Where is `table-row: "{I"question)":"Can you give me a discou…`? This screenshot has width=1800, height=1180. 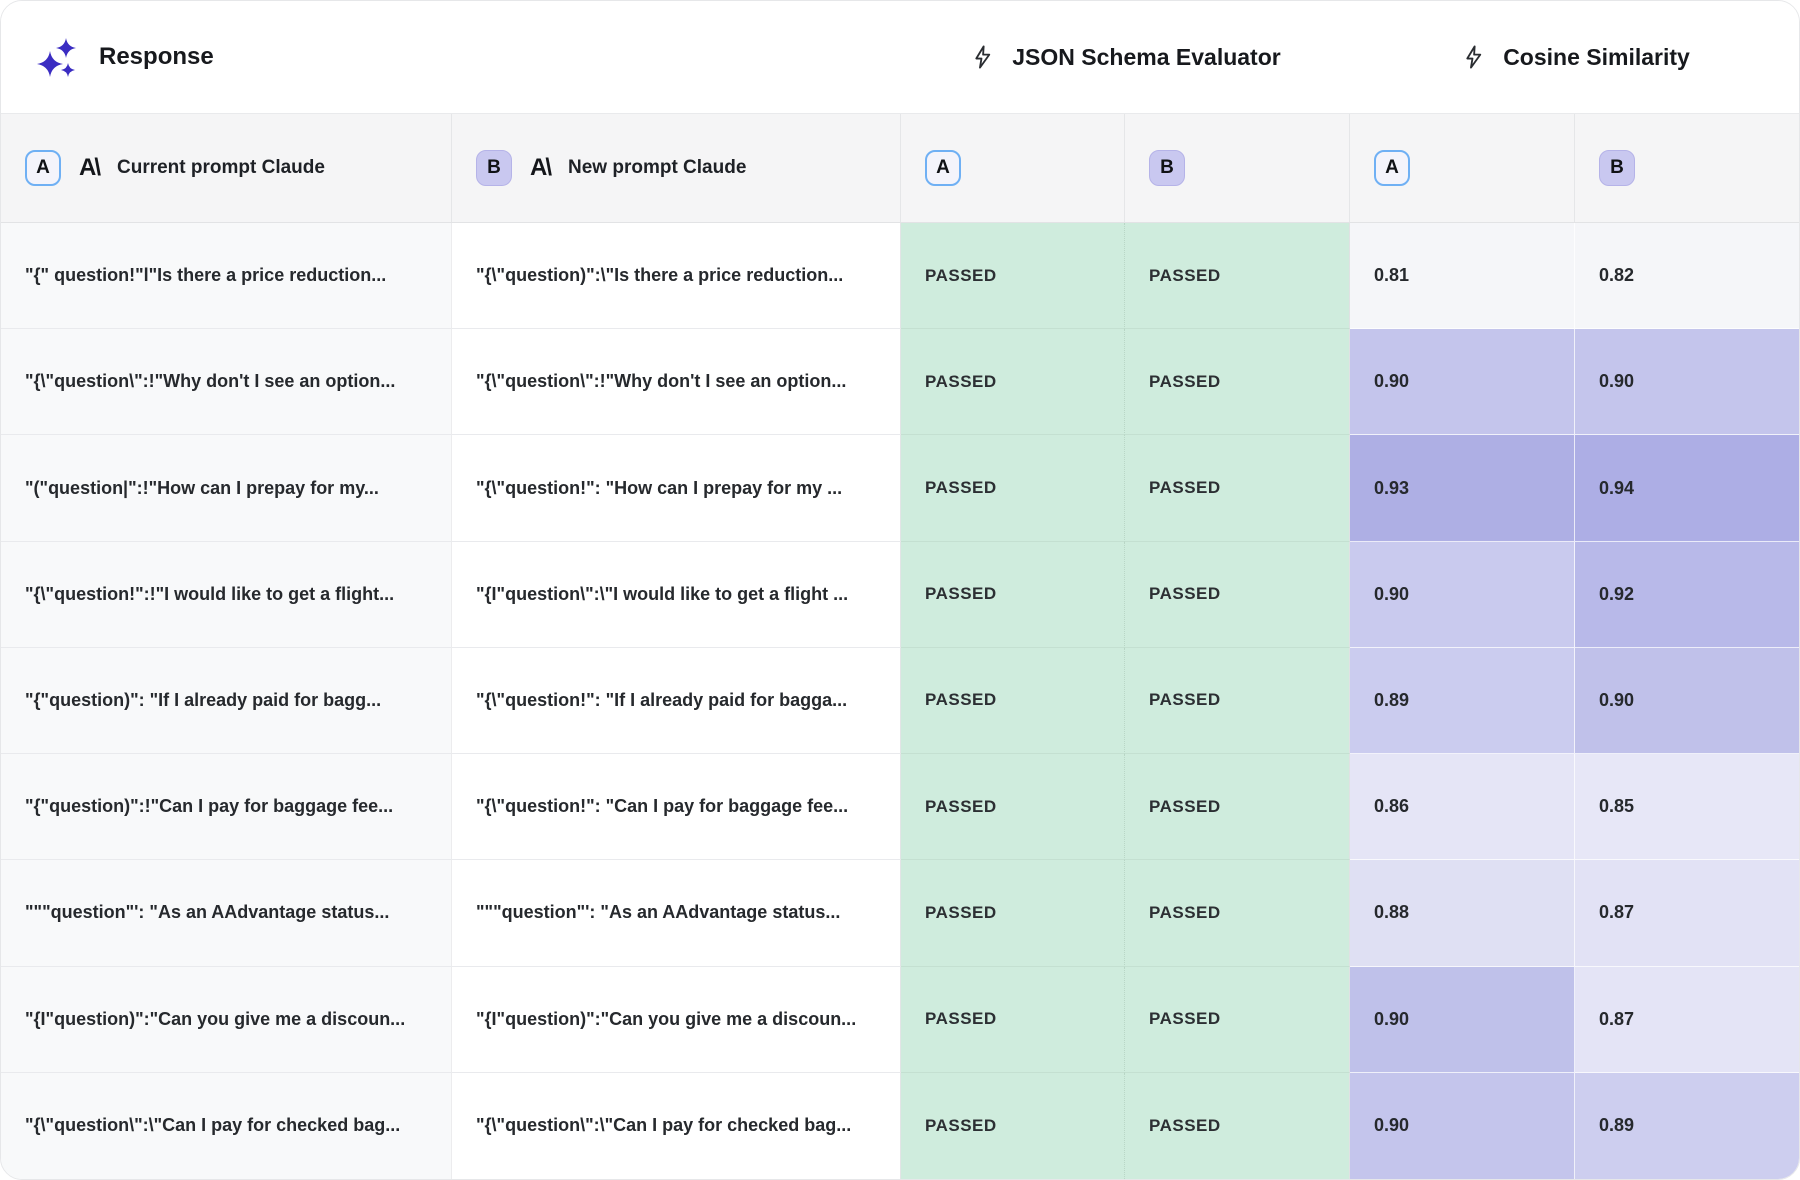
table-row: "{I"question)":"Can you give me a discou… is located at coordinates (900, 1019).